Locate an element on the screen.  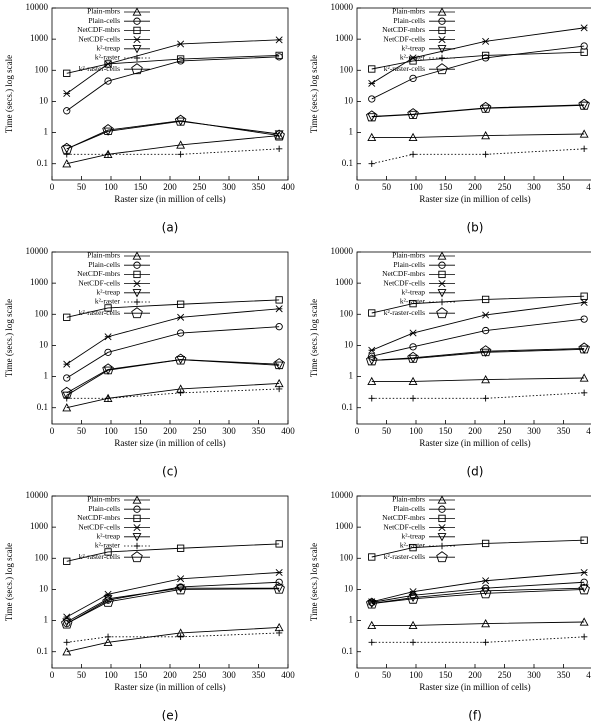
caption: (a) is located at coordinates (170, 228).